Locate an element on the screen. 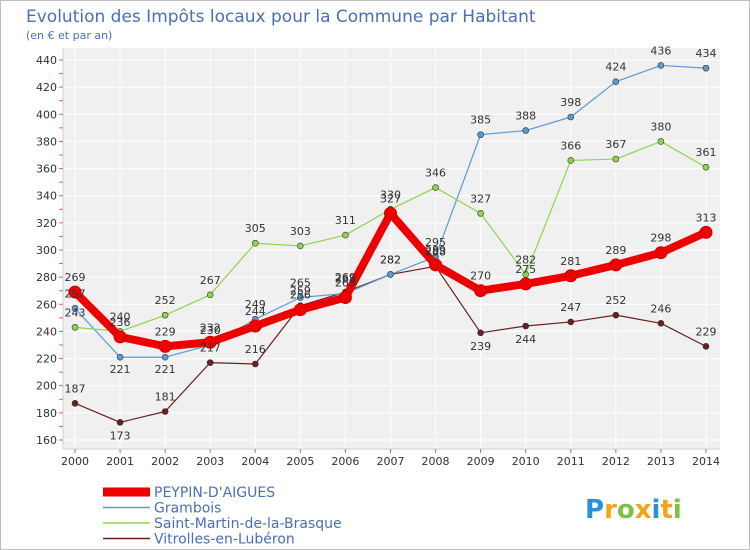 The width and height of the screenshot is (750, 550). data-label: 257 is located at coordinates (75, 293).